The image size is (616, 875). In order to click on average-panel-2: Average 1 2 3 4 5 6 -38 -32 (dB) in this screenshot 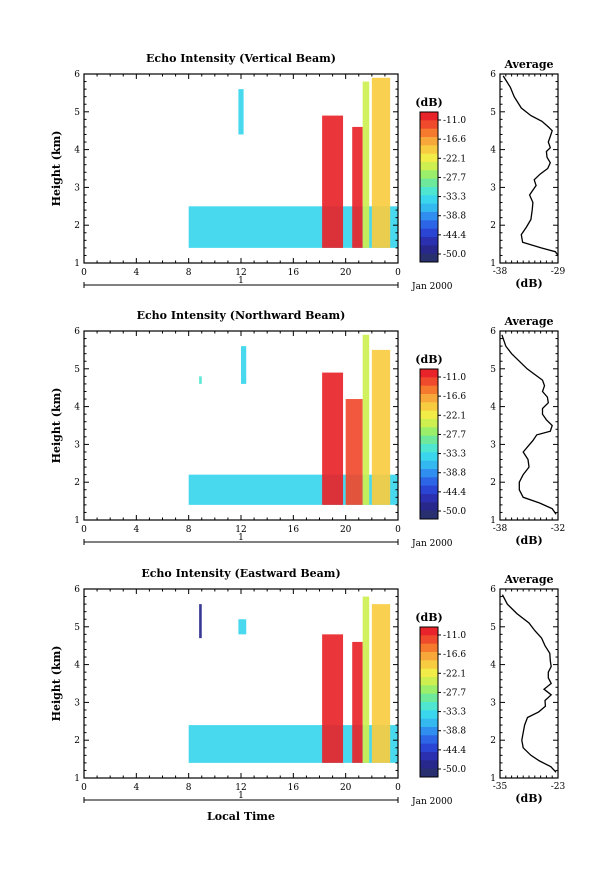, I will do `click(527, 431)`.